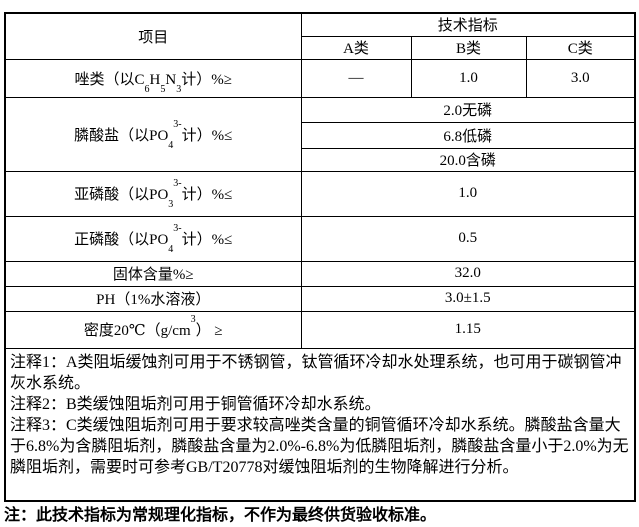 This screenshot has height=527, width=639. I want to click on table-note-2: 注释2：B类缓蚀阻垢剂可用于铜管循环冷却水系统。, so click(195, 404).